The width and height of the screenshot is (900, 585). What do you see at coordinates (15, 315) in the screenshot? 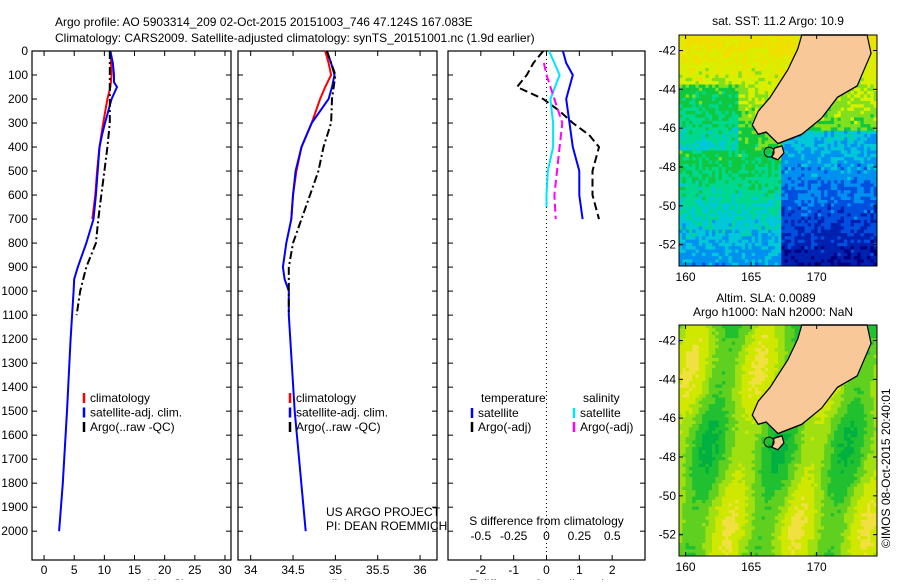
I see `y-tick-label: 1100` at bounding box center [15, 315].